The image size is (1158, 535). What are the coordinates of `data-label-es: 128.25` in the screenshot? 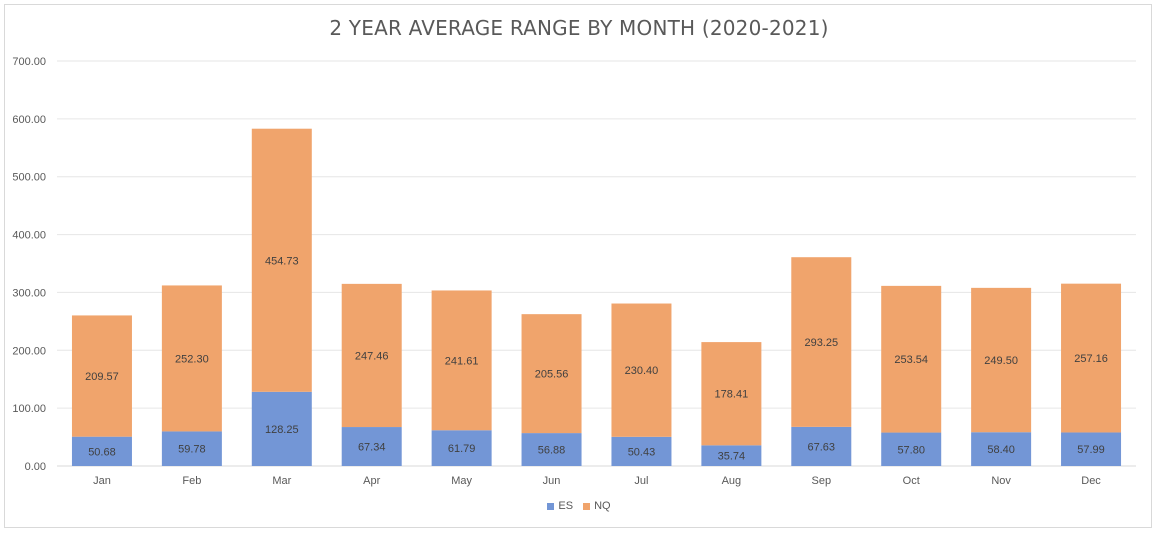 It's located at (282, 430).